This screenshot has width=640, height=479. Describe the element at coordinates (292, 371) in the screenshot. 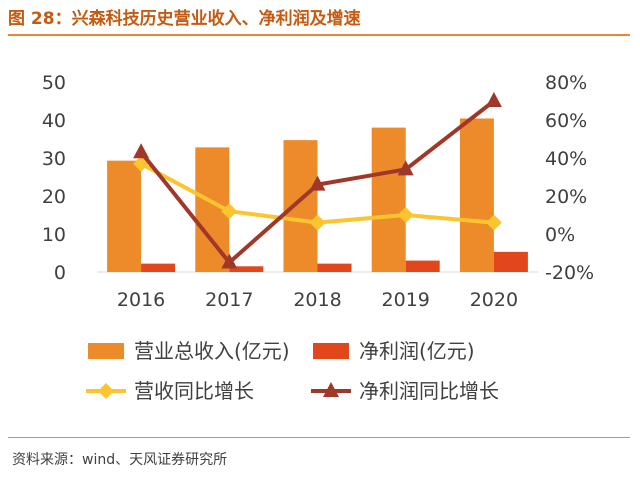

I see `legend: 营业总收入(亿元) 净利润(亿元) 营收同比增长 净利润同比增长` at that location.